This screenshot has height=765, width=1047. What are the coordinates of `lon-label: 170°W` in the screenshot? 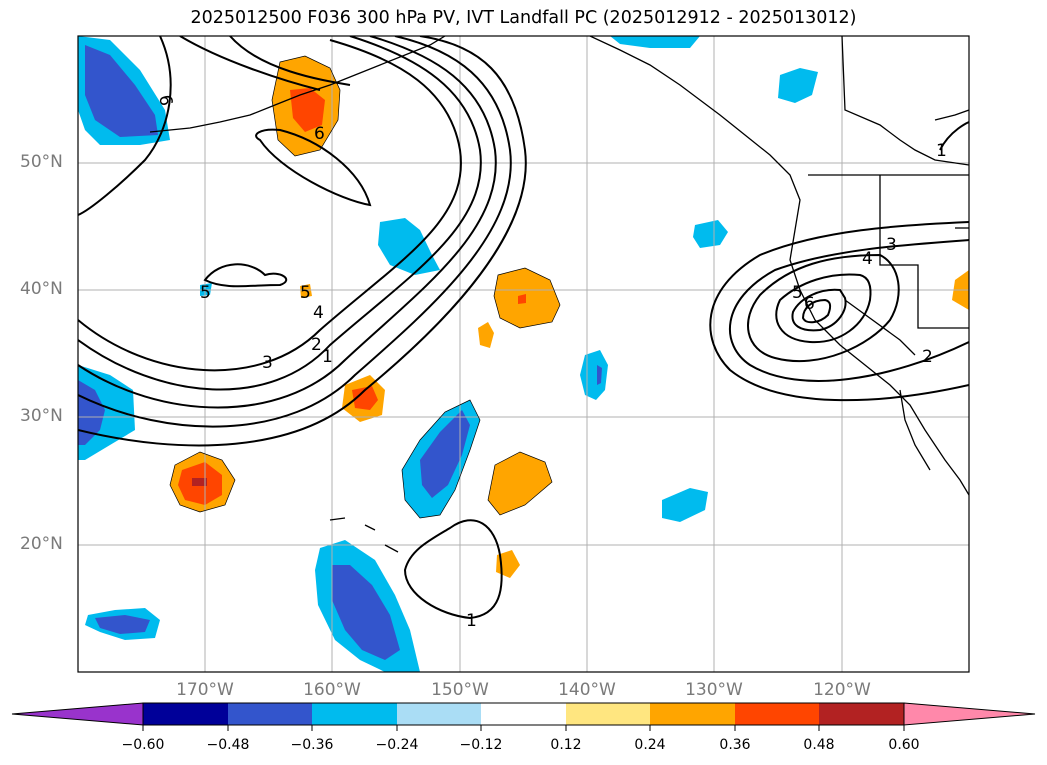 It's located at (205, 690).